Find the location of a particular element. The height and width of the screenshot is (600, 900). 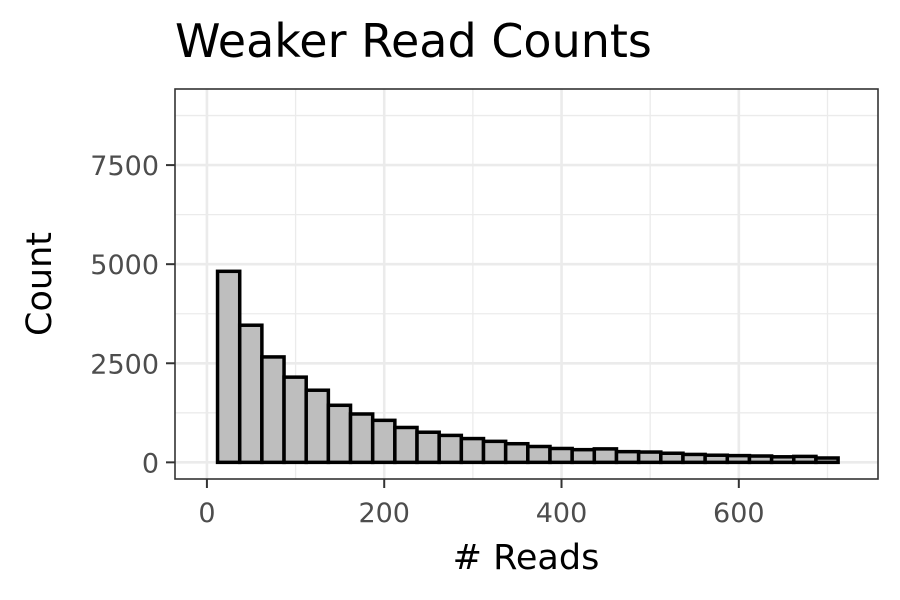

x-tick-label: 600 is located at coordinates (739, 513).